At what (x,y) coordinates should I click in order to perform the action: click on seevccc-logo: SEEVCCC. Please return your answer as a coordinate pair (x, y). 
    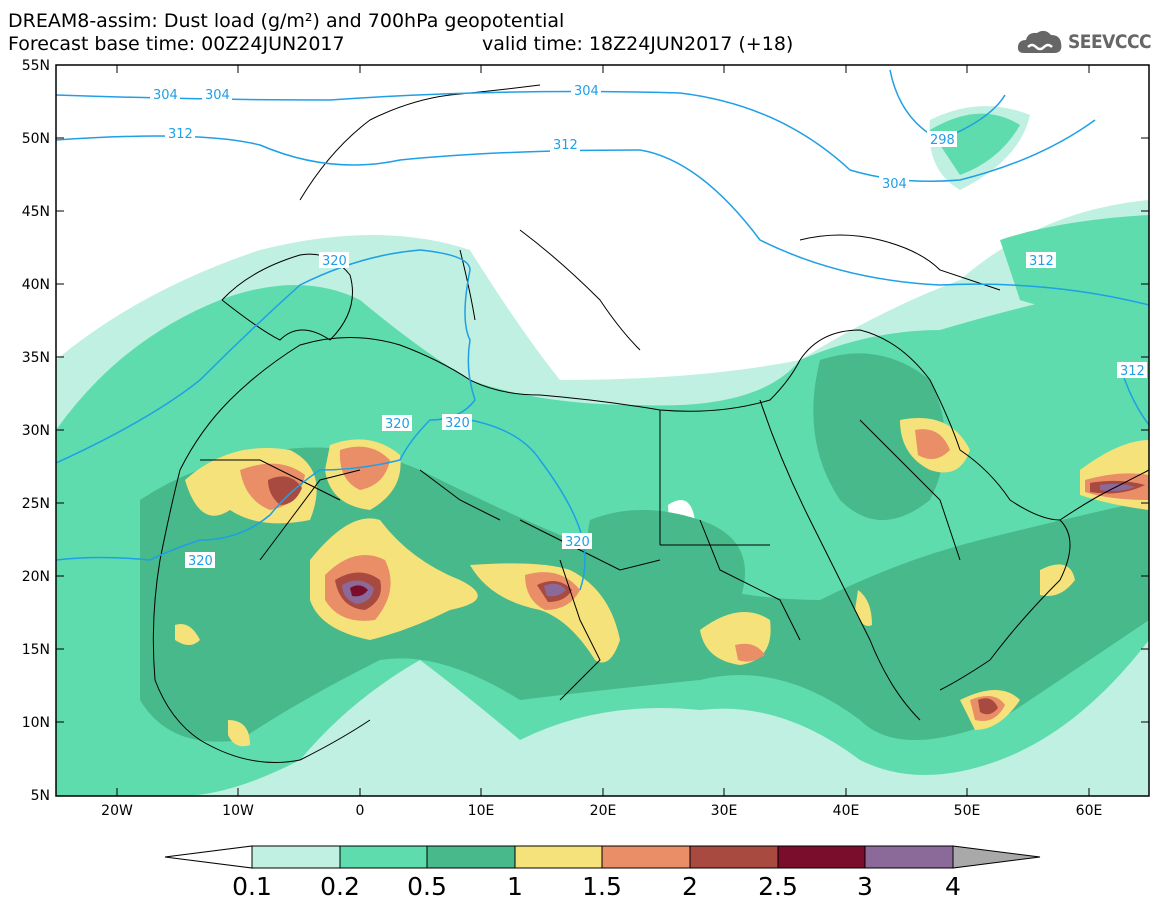
    Looking at the image, I should click on (1086, 42).